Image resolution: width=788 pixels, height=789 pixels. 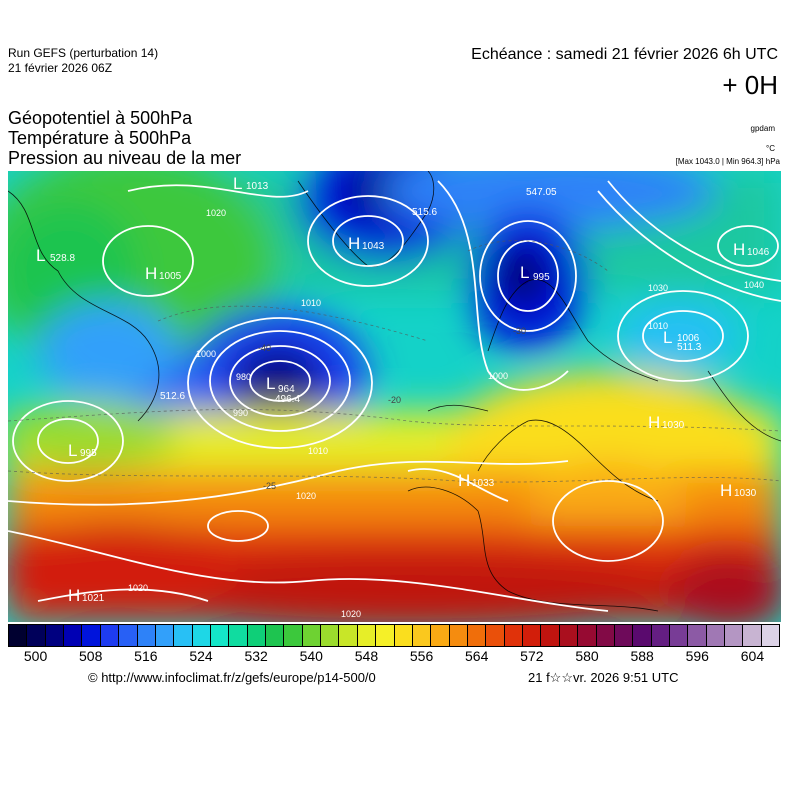 What do you see at coordinates (243, 377) in the screenshot?
I see `isobar-label: 980` at bounding box center [243, 377].